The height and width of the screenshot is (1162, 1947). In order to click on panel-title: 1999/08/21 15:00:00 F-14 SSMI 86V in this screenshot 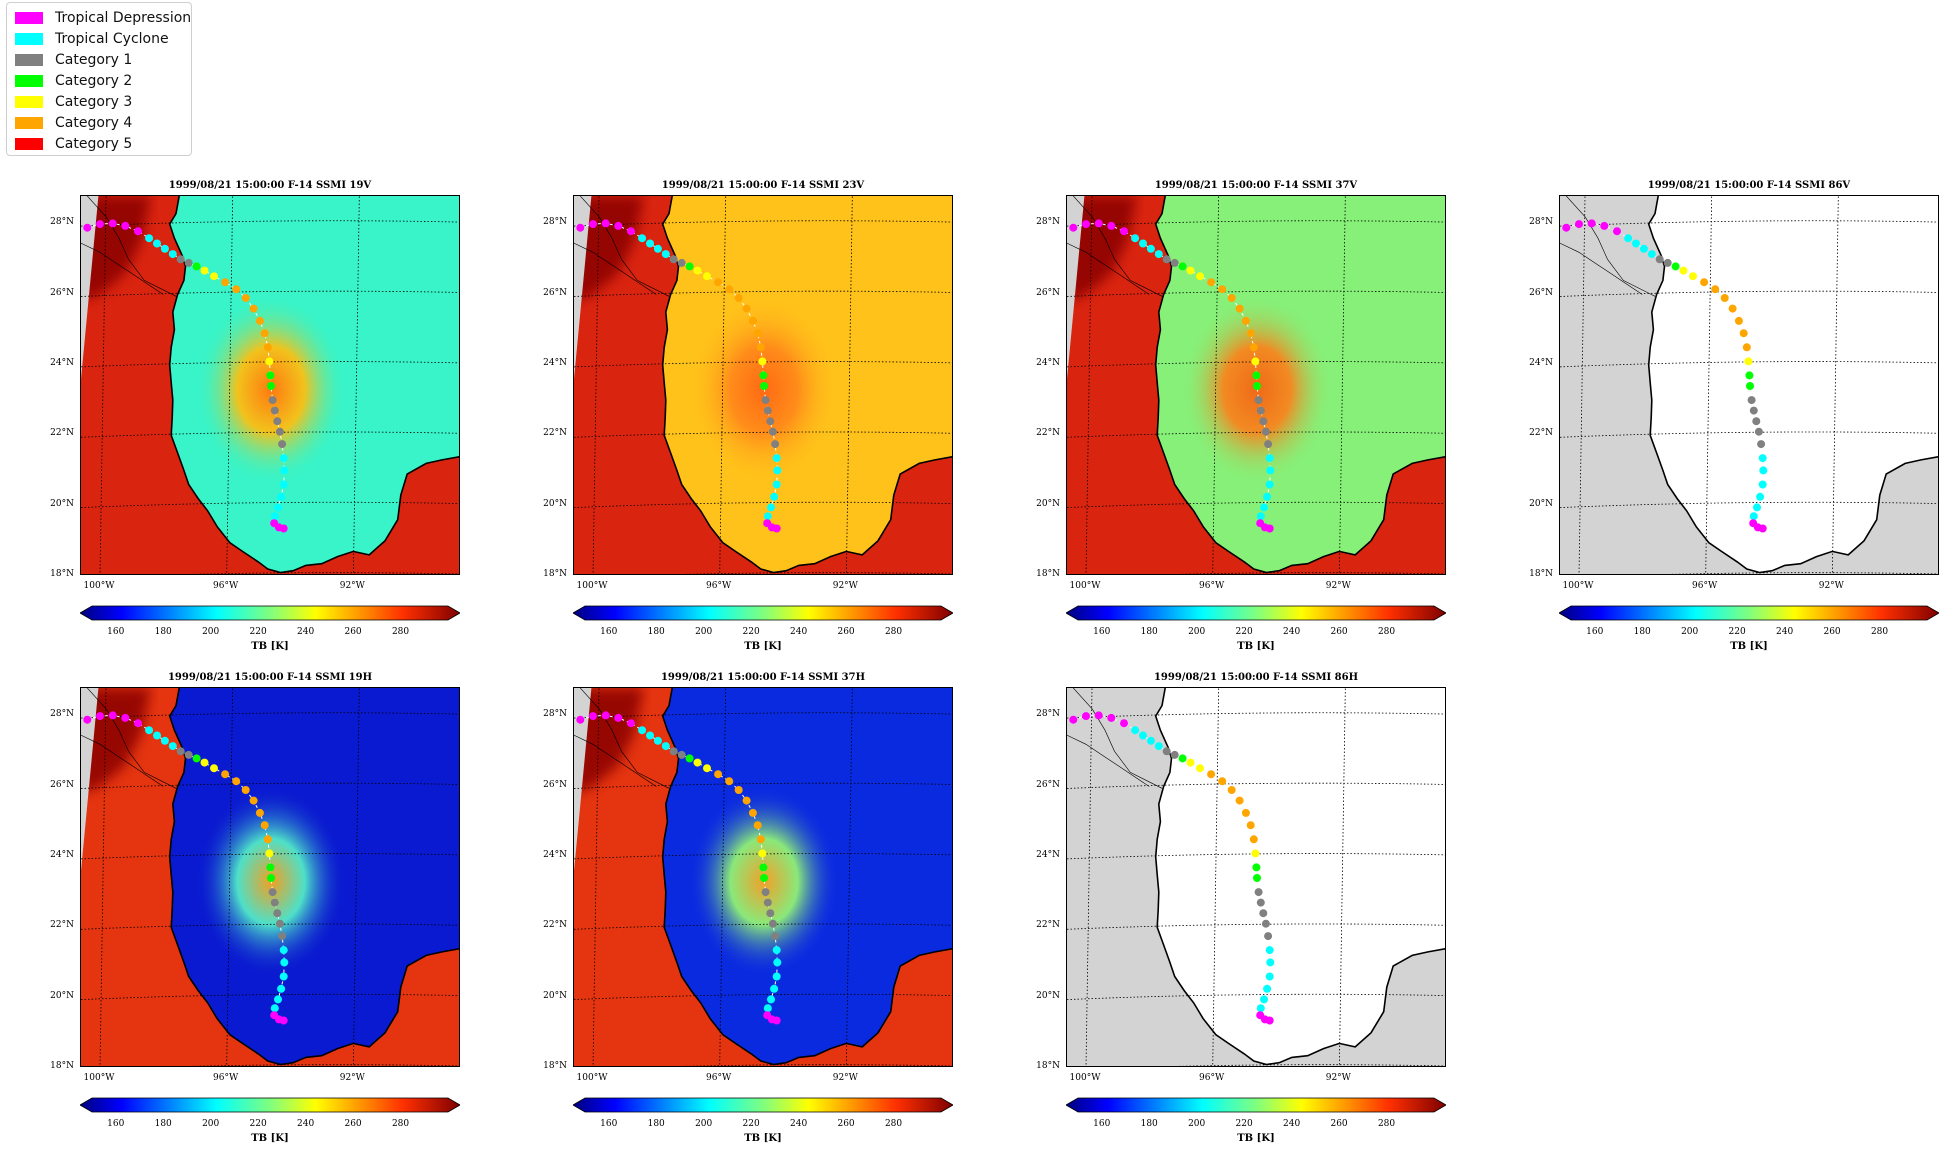, I will do `click(1749, 185)`.